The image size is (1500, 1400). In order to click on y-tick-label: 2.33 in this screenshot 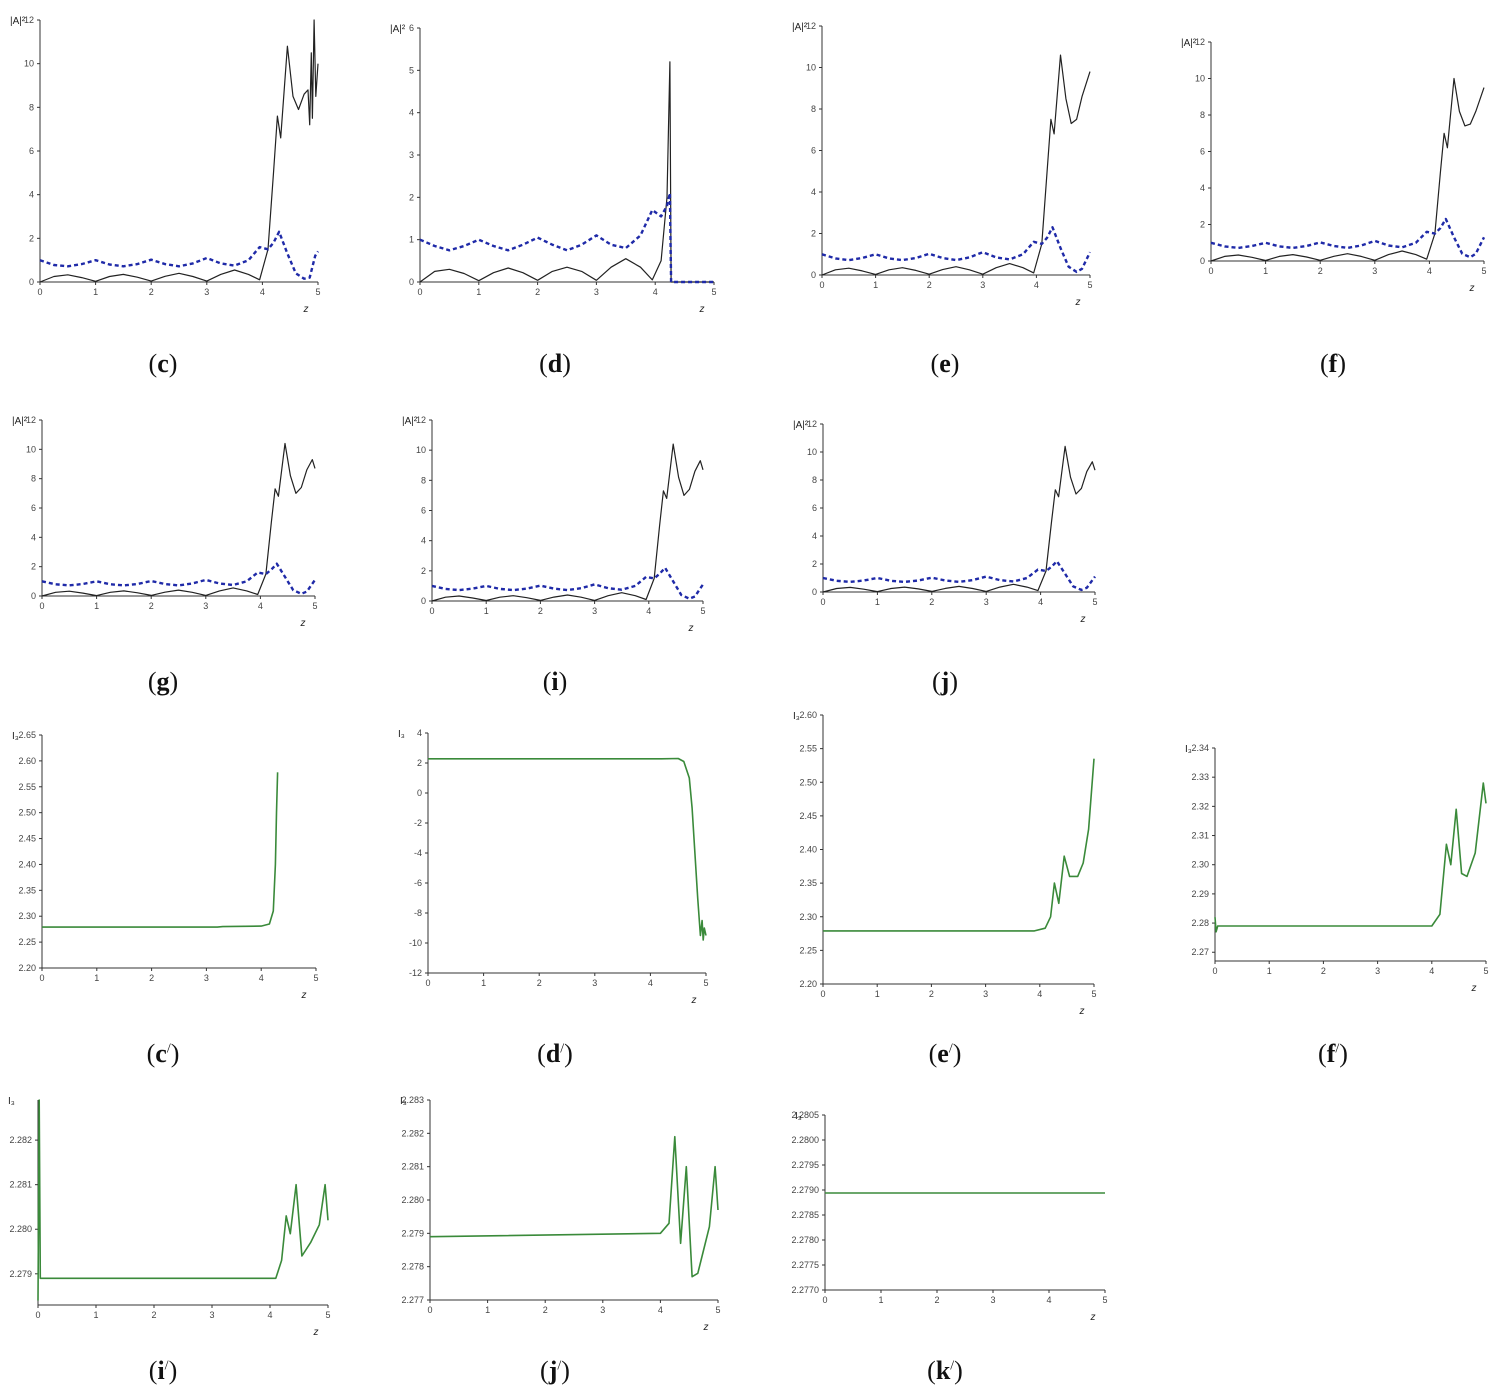, I will do `click(1200, 777)`.